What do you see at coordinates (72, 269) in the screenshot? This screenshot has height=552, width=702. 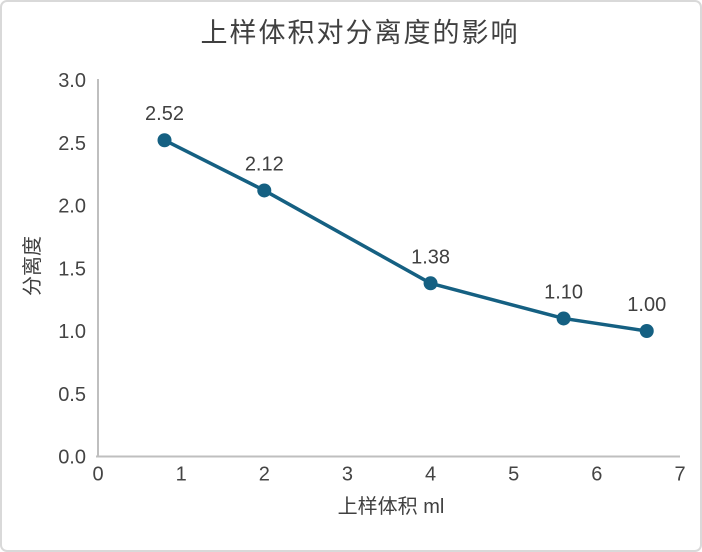 I see `y-tick-label: 1.5` at bounding box center [72, 269].